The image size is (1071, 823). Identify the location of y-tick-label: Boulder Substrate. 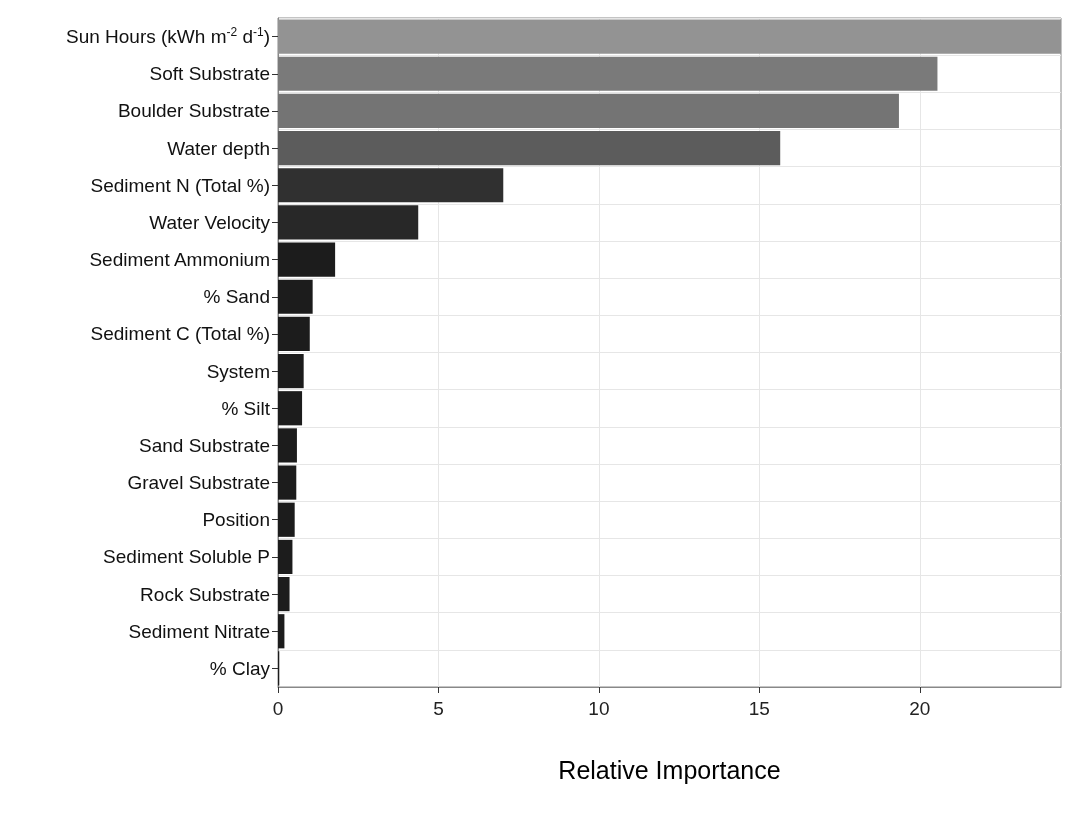
(193, 111).